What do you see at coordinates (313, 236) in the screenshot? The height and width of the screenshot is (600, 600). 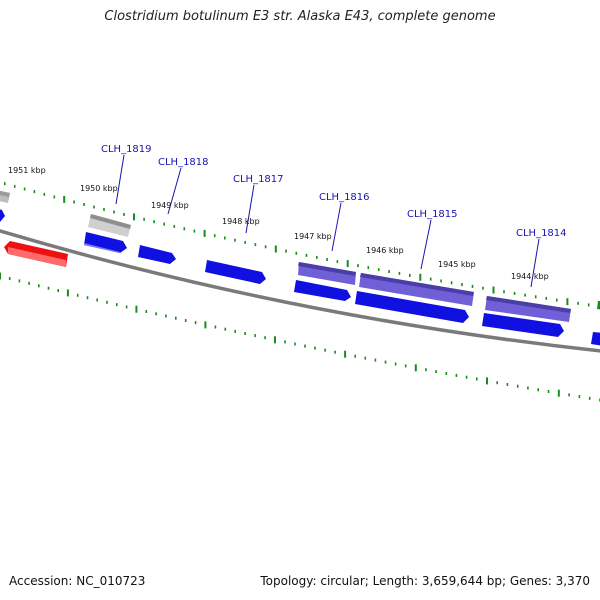 I see `tick-label-1947: 1947 kbp` at bounding box center [313, 236].